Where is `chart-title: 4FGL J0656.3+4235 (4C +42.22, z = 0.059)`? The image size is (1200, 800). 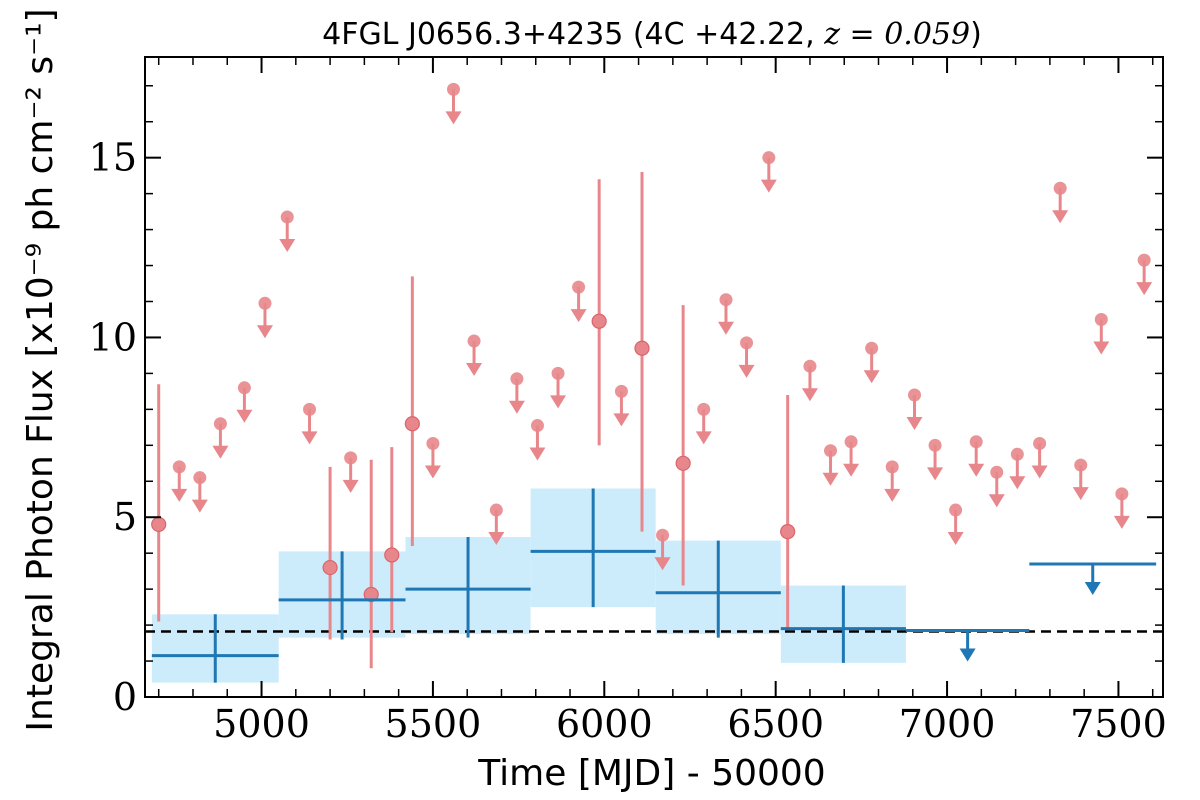 chart-title: 4FGL J0656.3+4235 (4C +42.22, z = 0.059) is located at coordinates (652, 34).